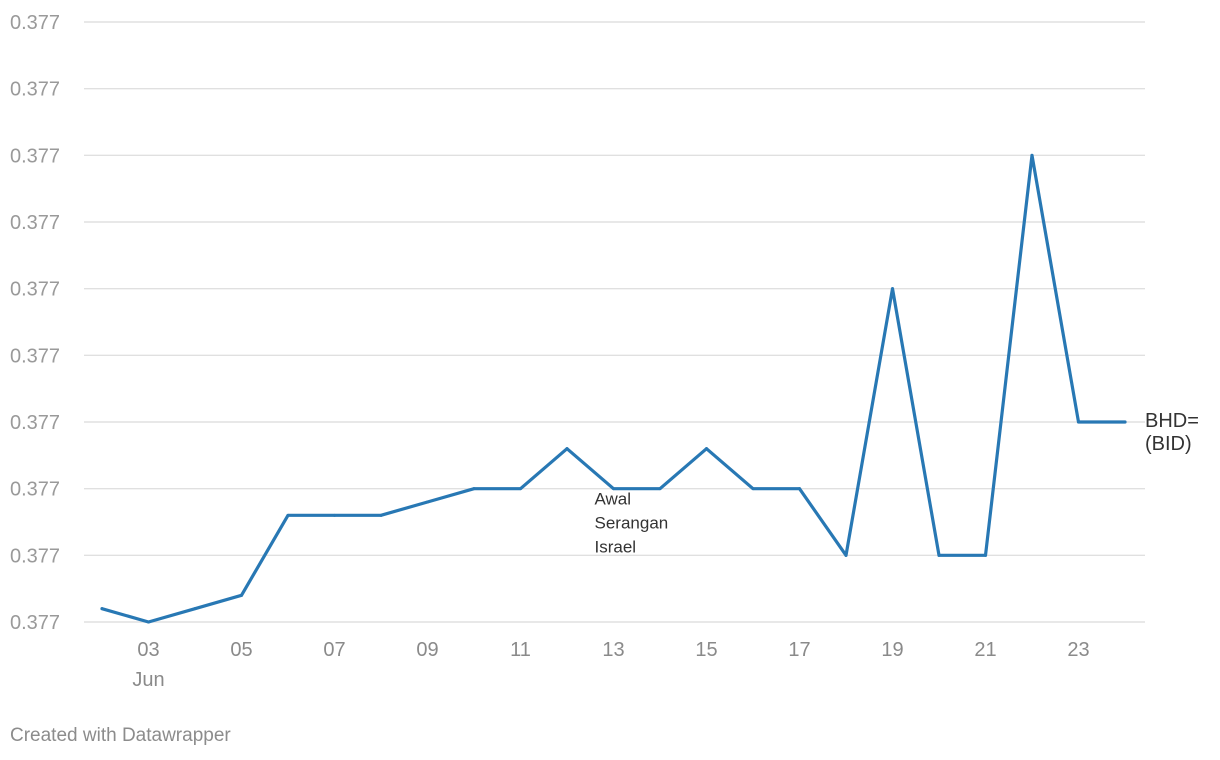 Image resolution: width=1220 pixels, height=760 pixels. I want to click on annotations: Awal Serangan Israel, so click(632, 523).